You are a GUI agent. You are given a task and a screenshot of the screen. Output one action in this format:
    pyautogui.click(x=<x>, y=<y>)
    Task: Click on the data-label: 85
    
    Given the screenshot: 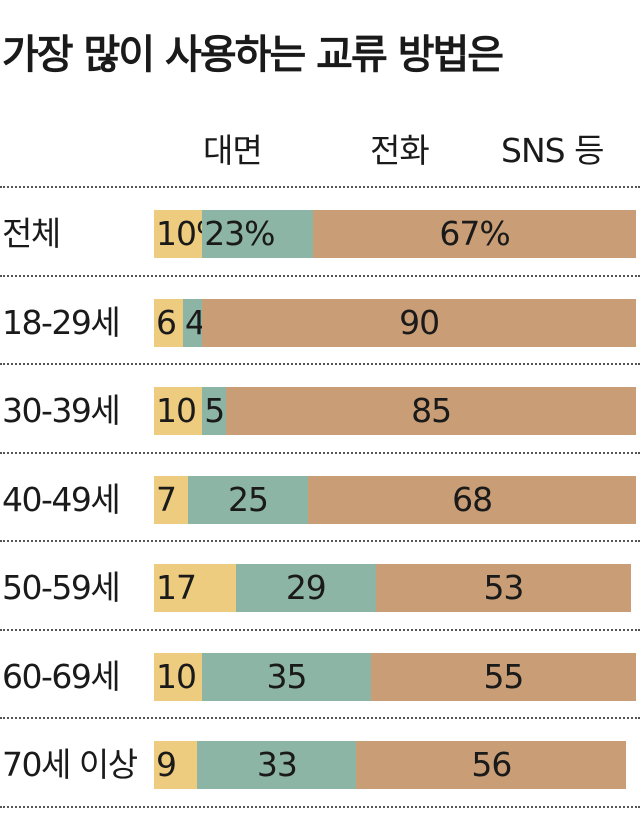 What is the action you would take?
    pyautogui.click(x=431, y=410)
    